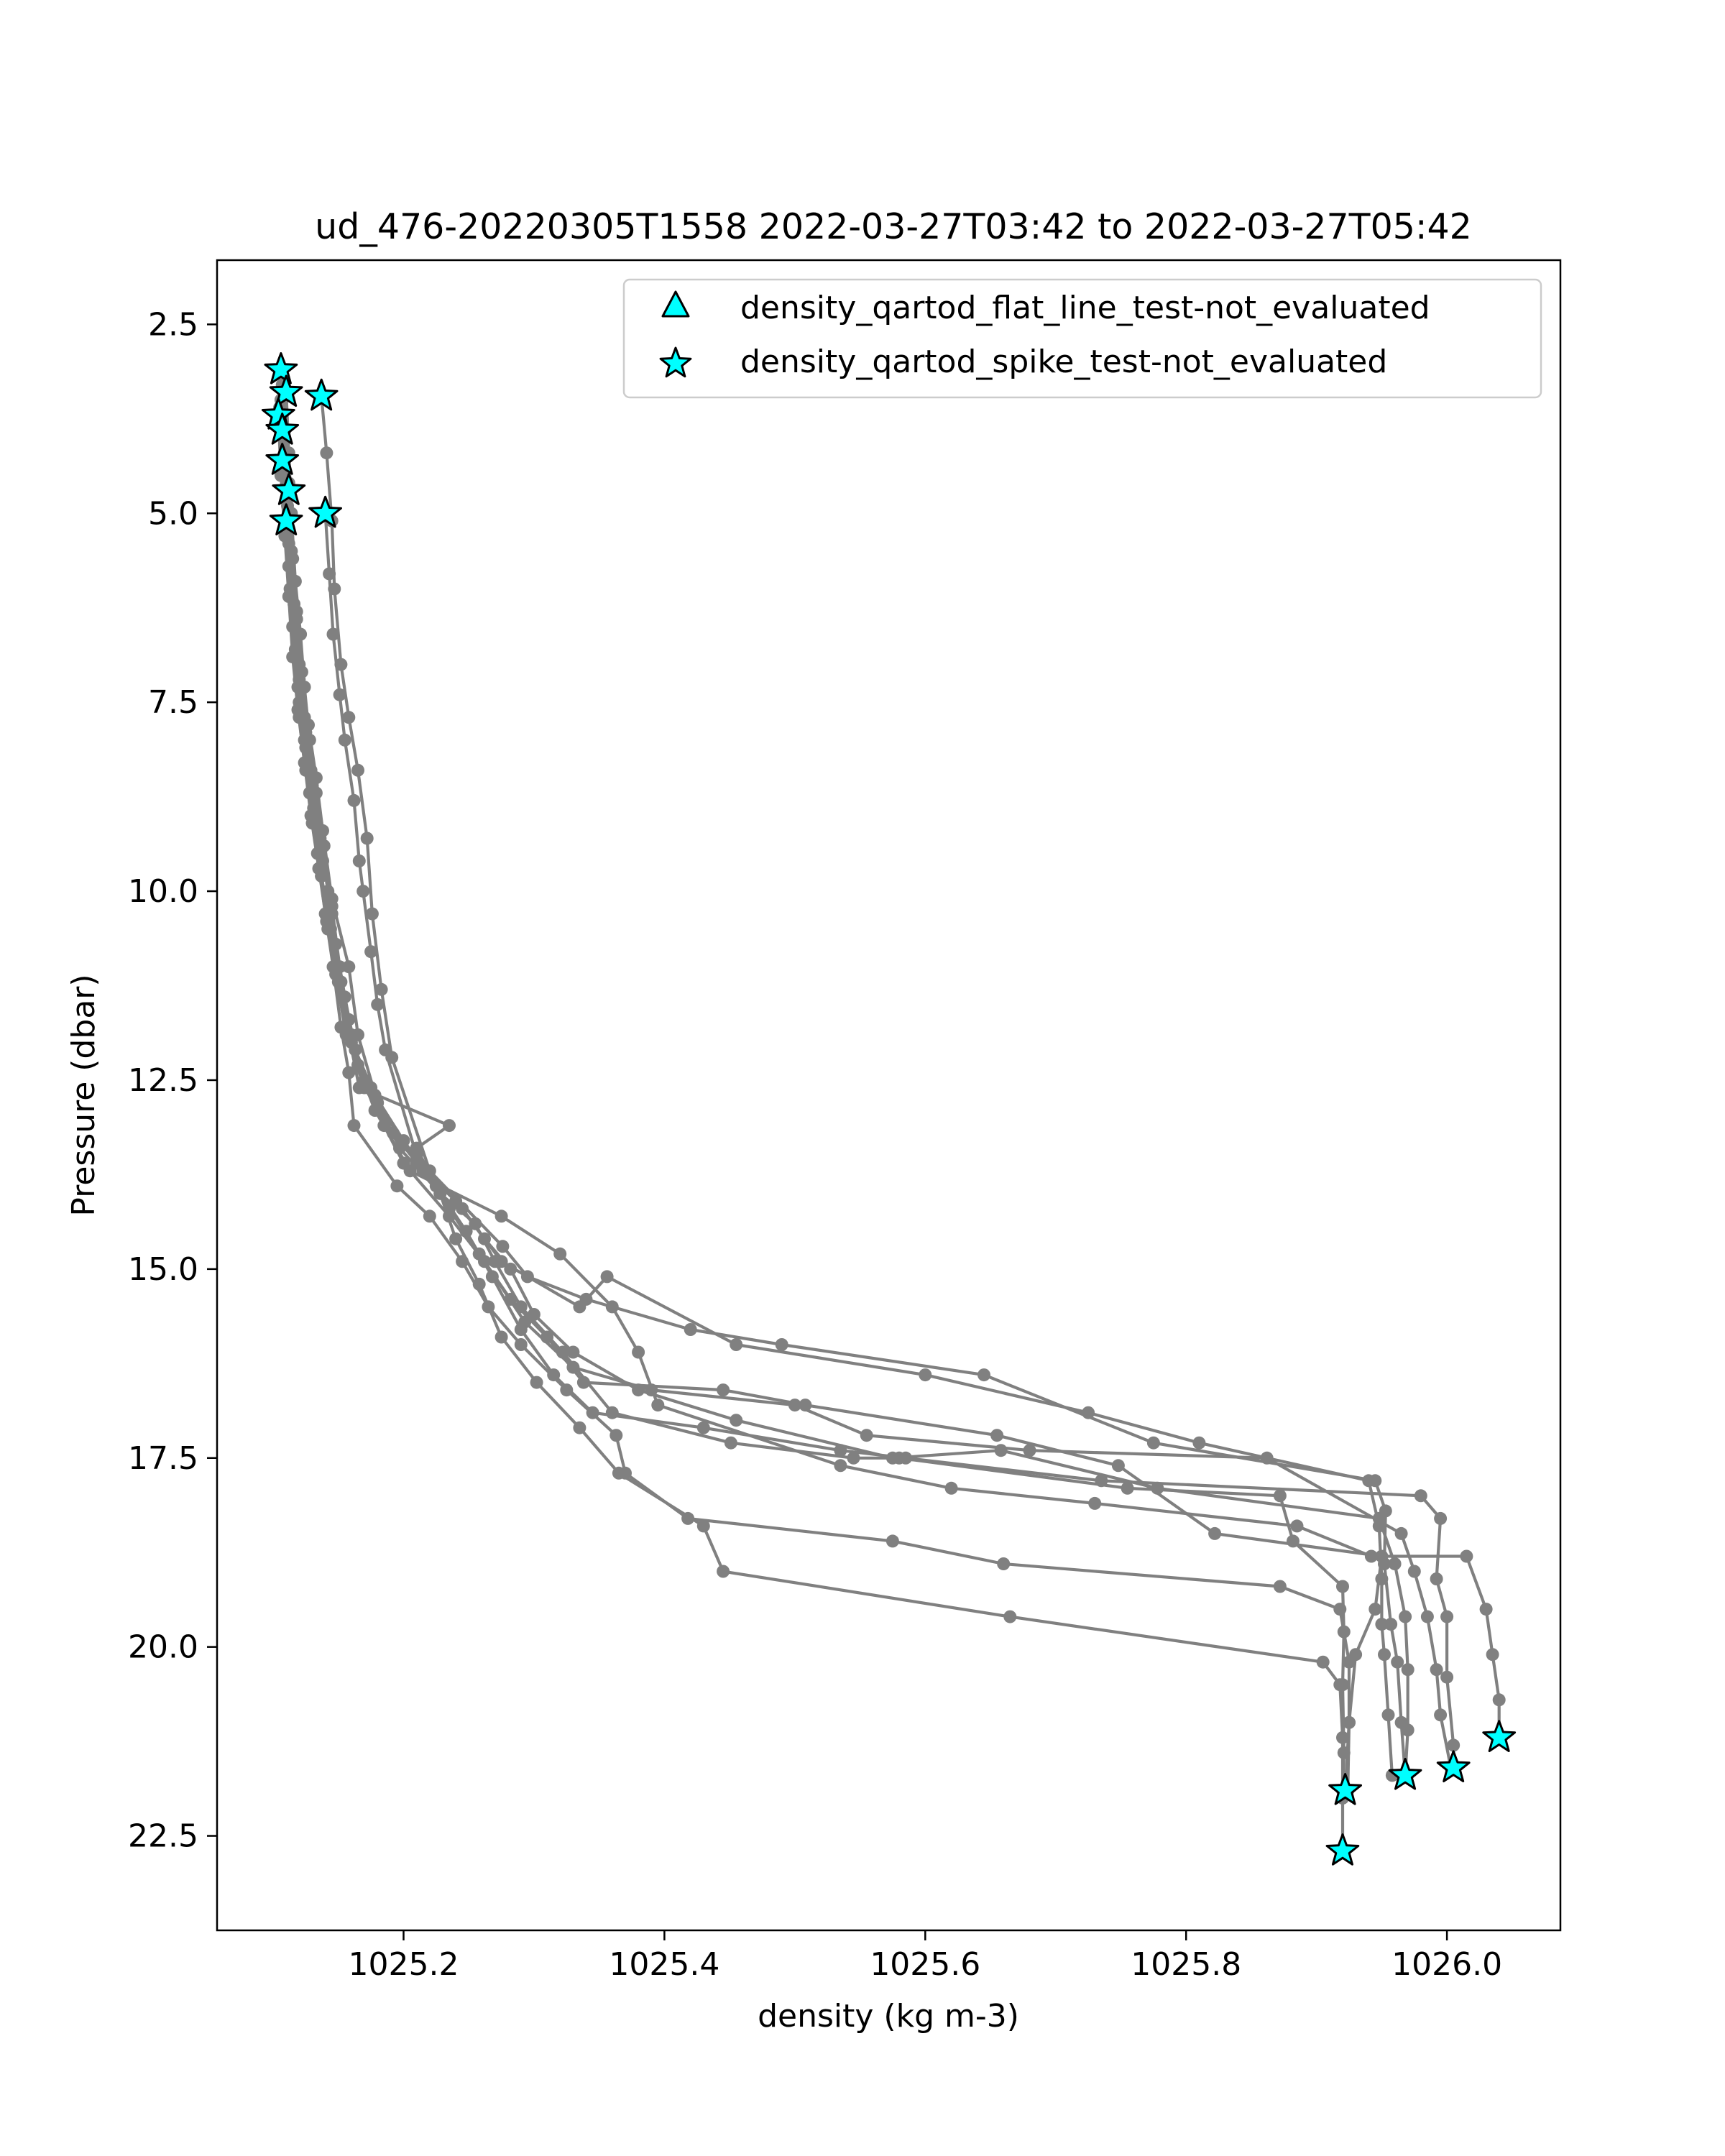 Image resolution: width=1725 pixels, height=2156 pixels. What do you see at coordinates (173, 703) in the screenshot?
I see `y-tick-label: 7.5` at bounding box center [173, 703].